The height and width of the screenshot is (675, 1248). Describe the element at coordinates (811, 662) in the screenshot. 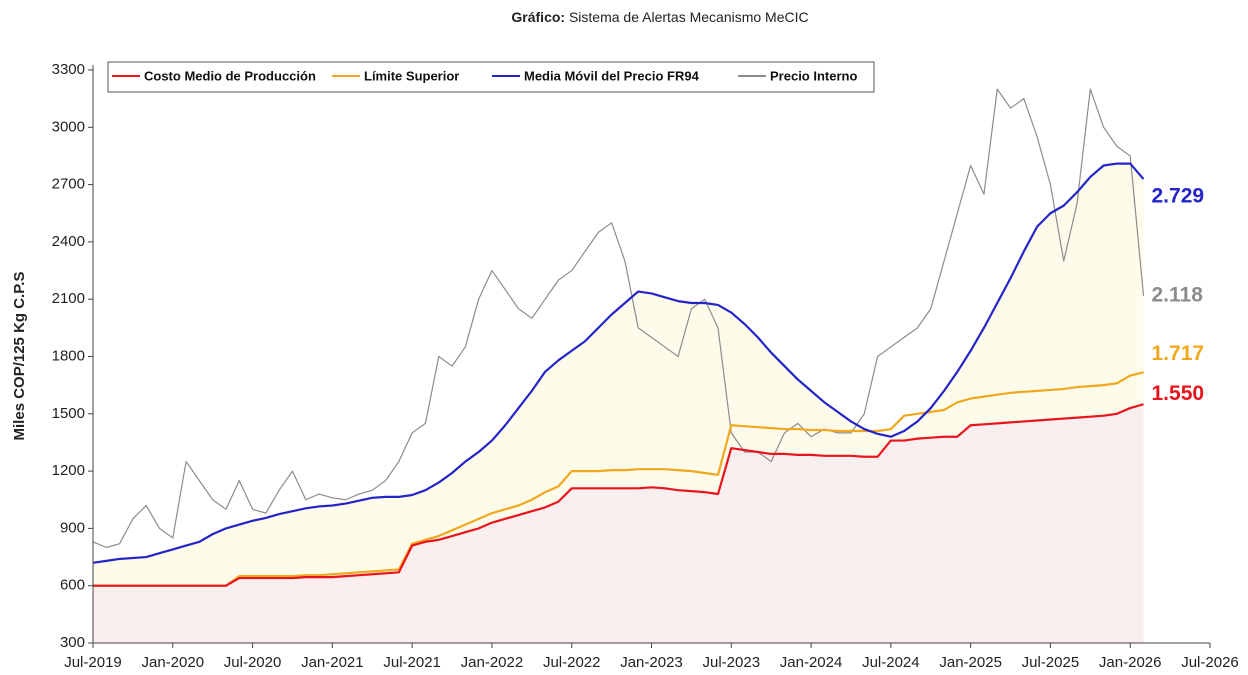

I see `x-tick-label: Jan-2024` at that location.